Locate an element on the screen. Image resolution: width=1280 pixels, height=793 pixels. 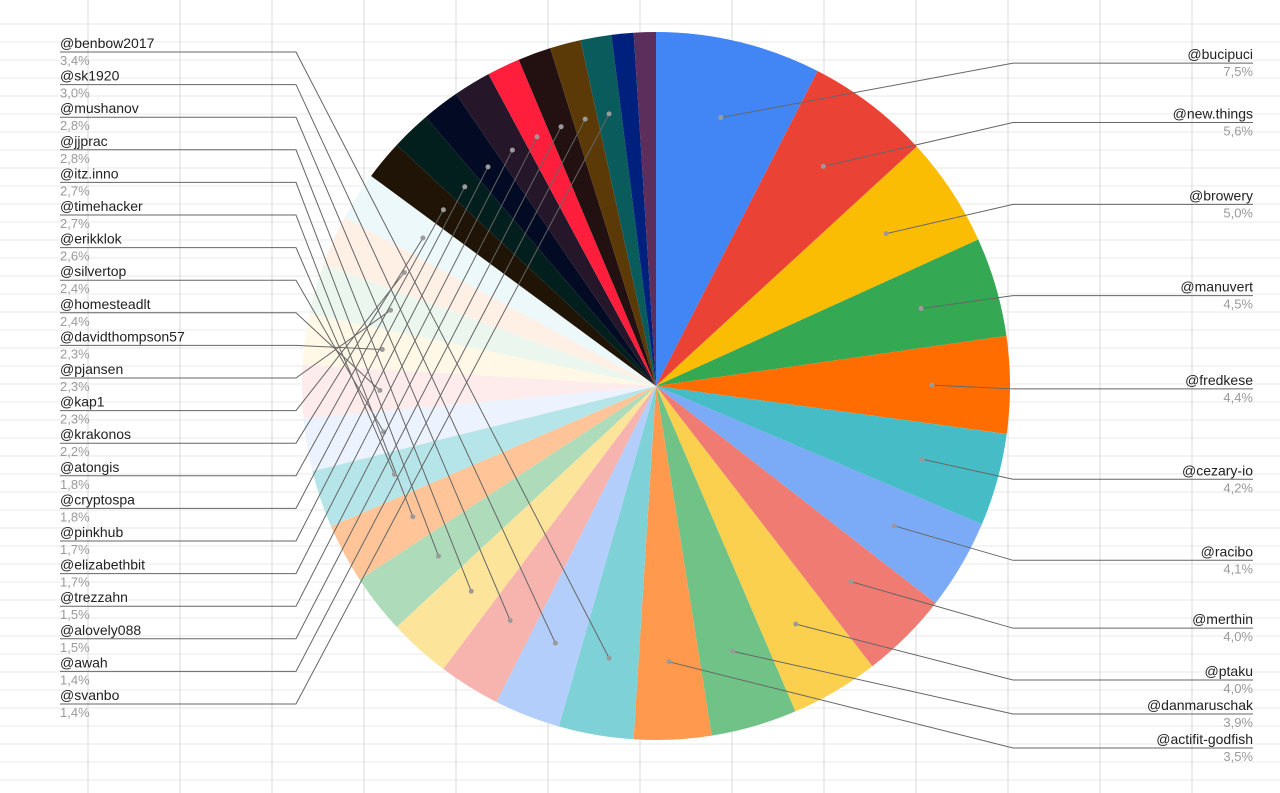
slice-percent-label: 3,9% is located at coordinates (1238, 722).